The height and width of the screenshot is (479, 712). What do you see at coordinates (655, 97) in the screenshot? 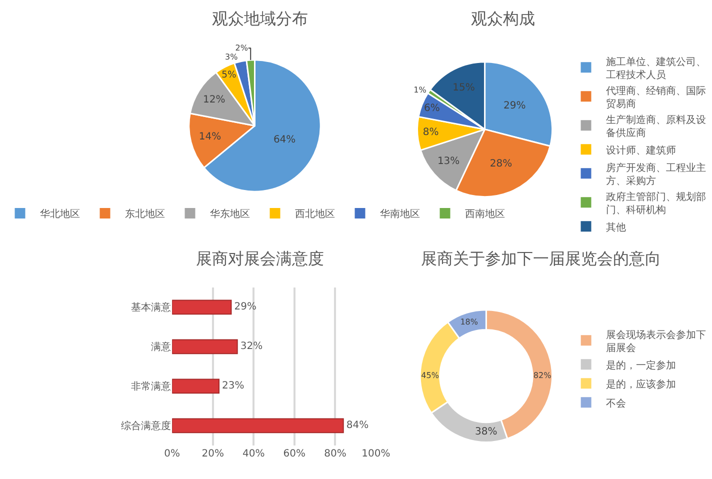
I see `legend-label: 代理商、经销商、国际贸易商` at bounding box center [655, 97].